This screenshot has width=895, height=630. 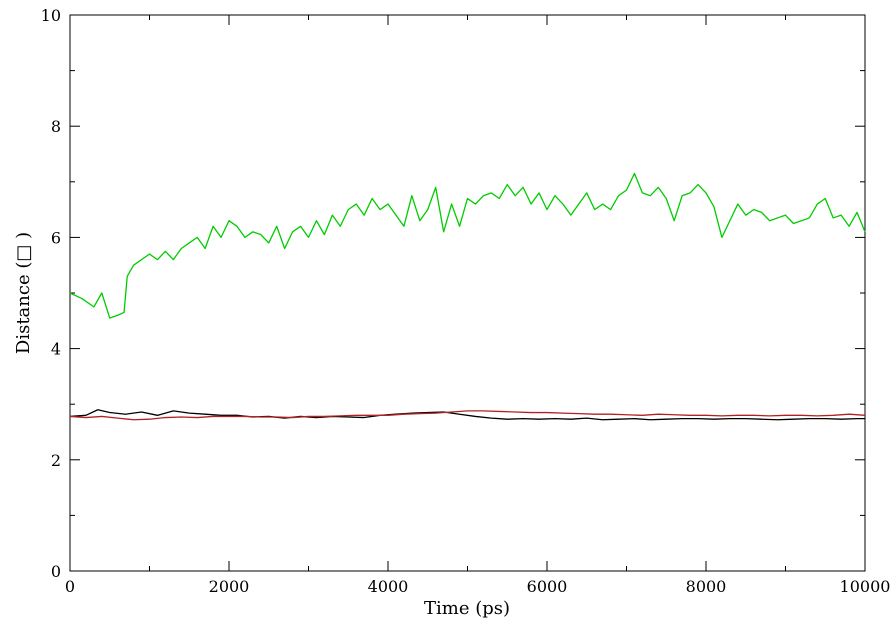 What do you see at coordinates (70, 586) in the screenshot?
I see `x-tick-label: 0` at bounding box center [70, 586].